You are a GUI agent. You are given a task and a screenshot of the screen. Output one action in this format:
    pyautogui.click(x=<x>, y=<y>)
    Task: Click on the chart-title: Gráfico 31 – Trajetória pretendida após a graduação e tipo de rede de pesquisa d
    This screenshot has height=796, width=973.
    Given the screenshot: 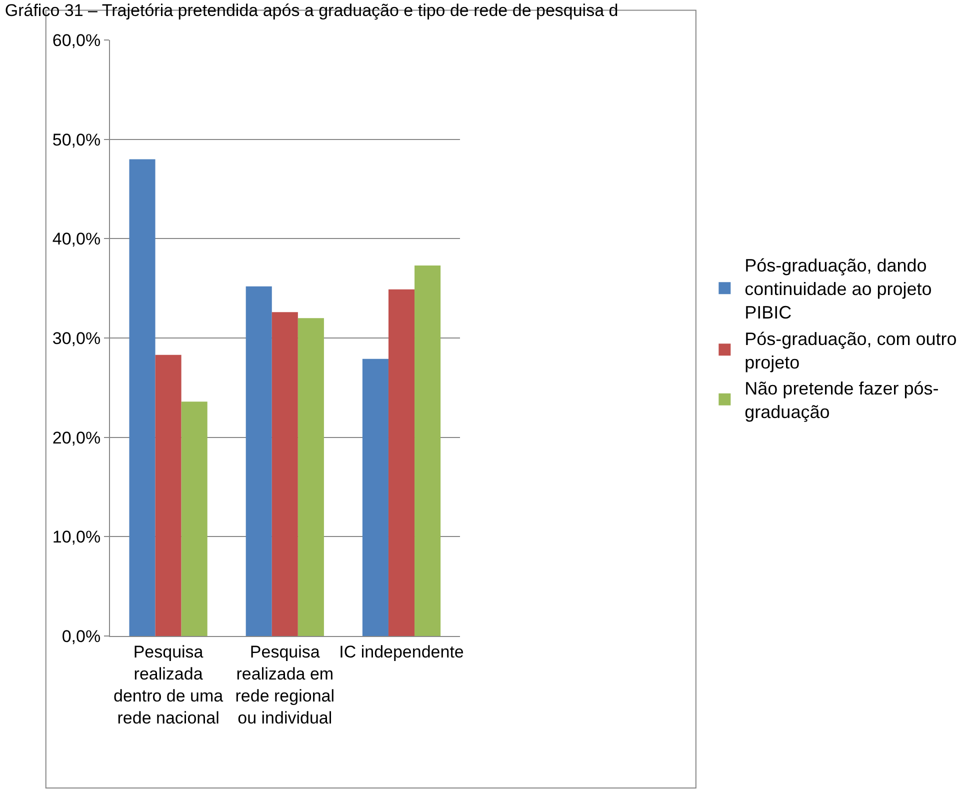 What is the action you would take?
    pyautogui.click(x=311, y=10)
    